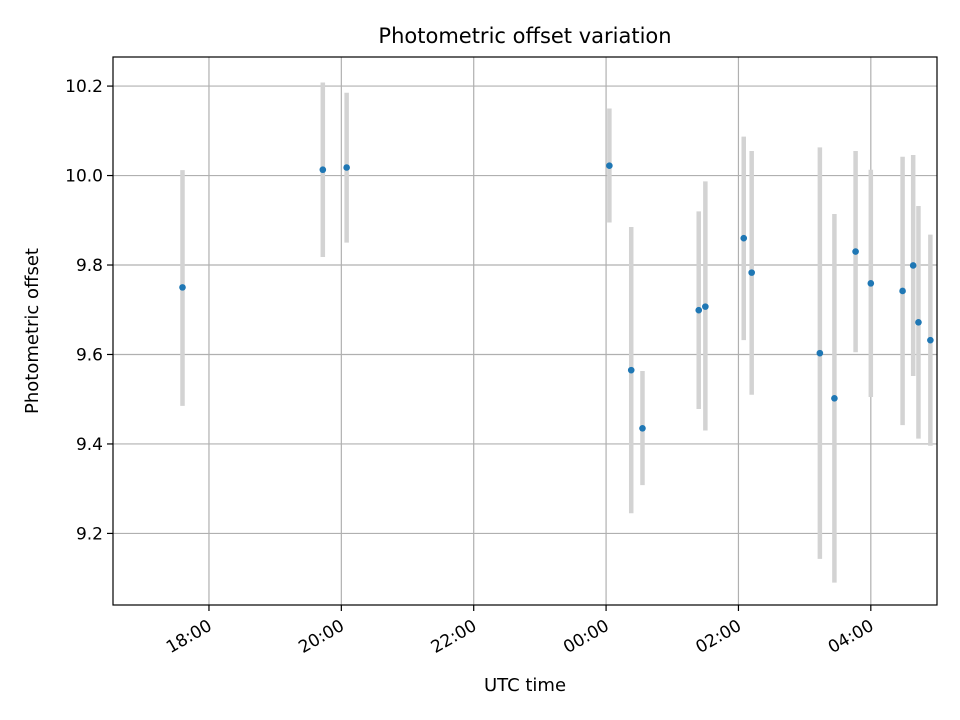 The height and width of the screenshot is (720, 960). I want to click on y-tick-label: 9.4, so click(89, 445).